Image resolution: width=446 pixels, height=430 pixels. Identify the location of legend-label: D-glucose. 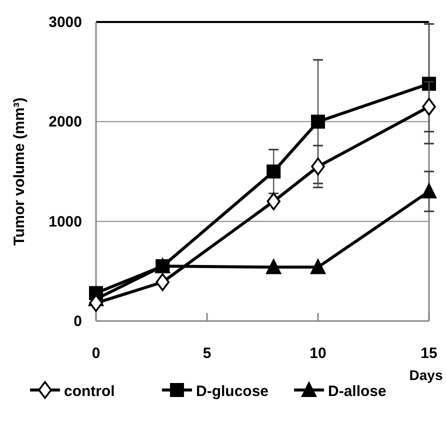
(232, 391).